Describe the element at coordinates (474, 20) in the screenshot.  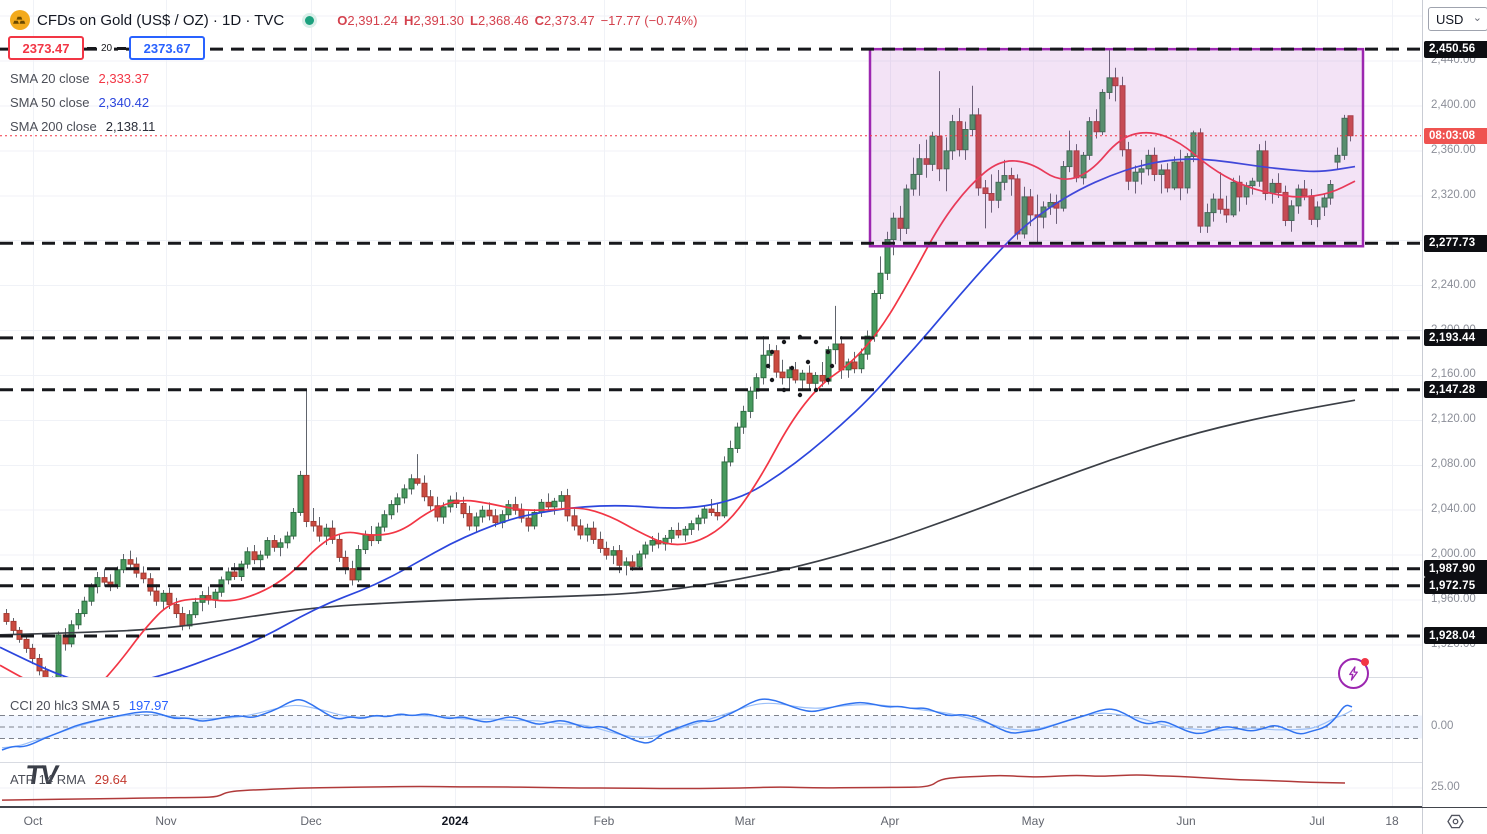
I see `low-label: L` at that location.